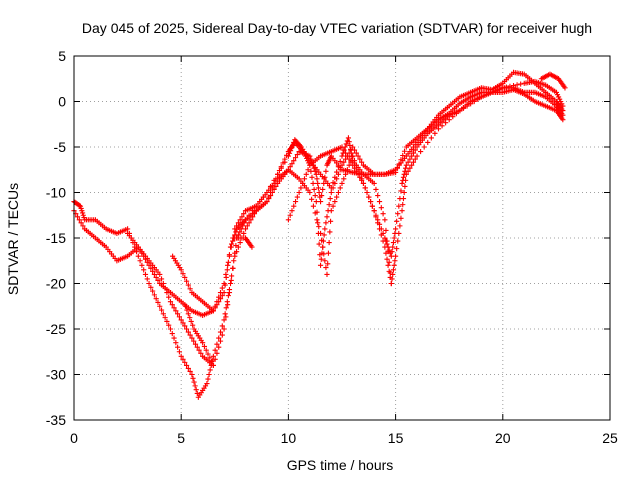  I want to click on y-tick-label: -25, so click(56, 329).